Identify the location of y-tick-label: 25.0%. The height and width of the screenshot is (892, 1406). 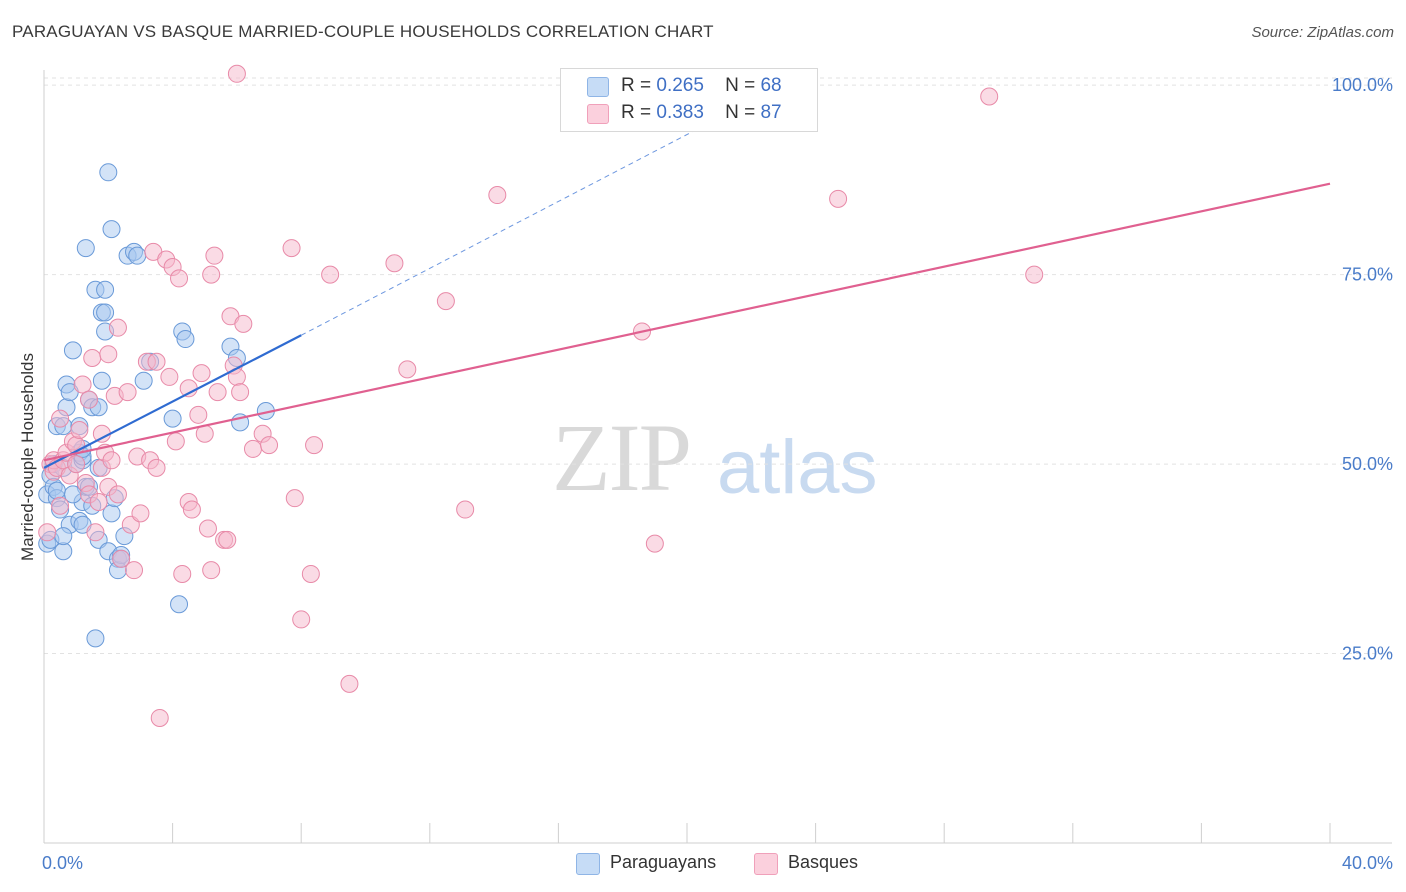
(1367, 654).